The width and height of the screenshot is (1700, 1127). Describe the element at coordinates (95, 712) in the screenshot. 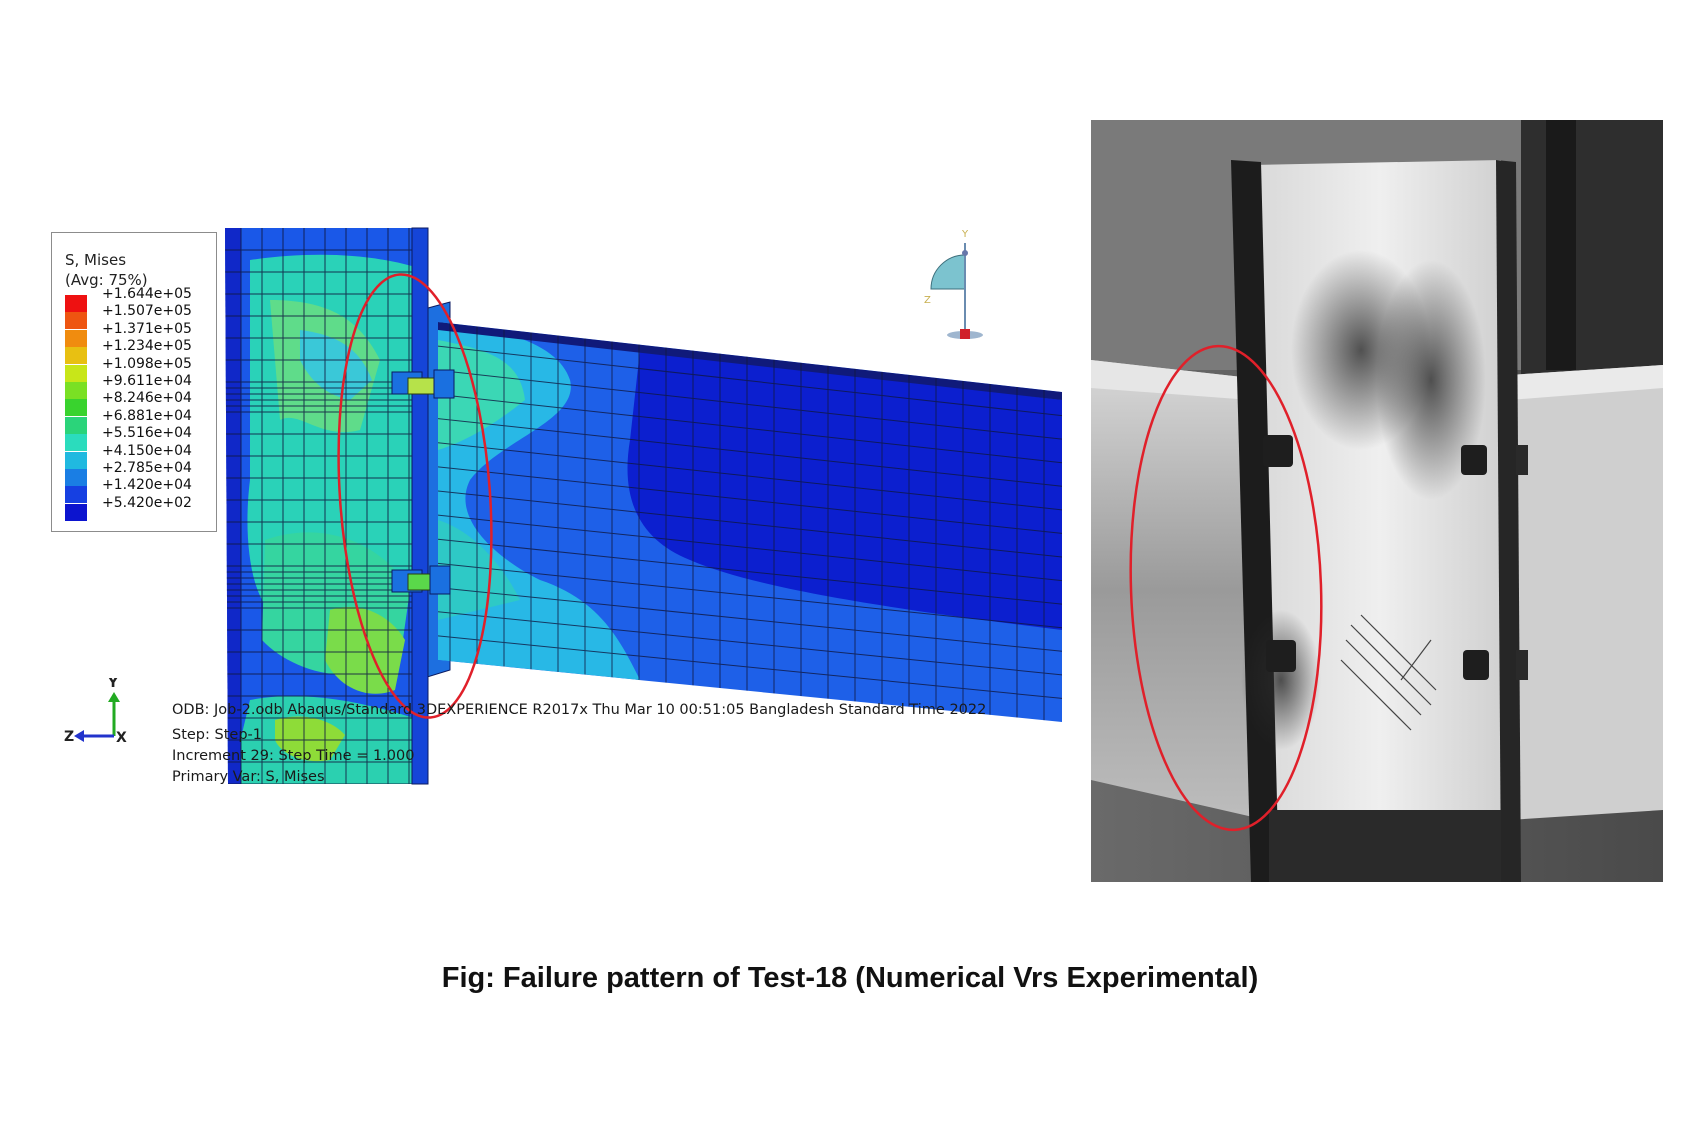

I see `coordinate-triad-icon: Y Z X` at that location.